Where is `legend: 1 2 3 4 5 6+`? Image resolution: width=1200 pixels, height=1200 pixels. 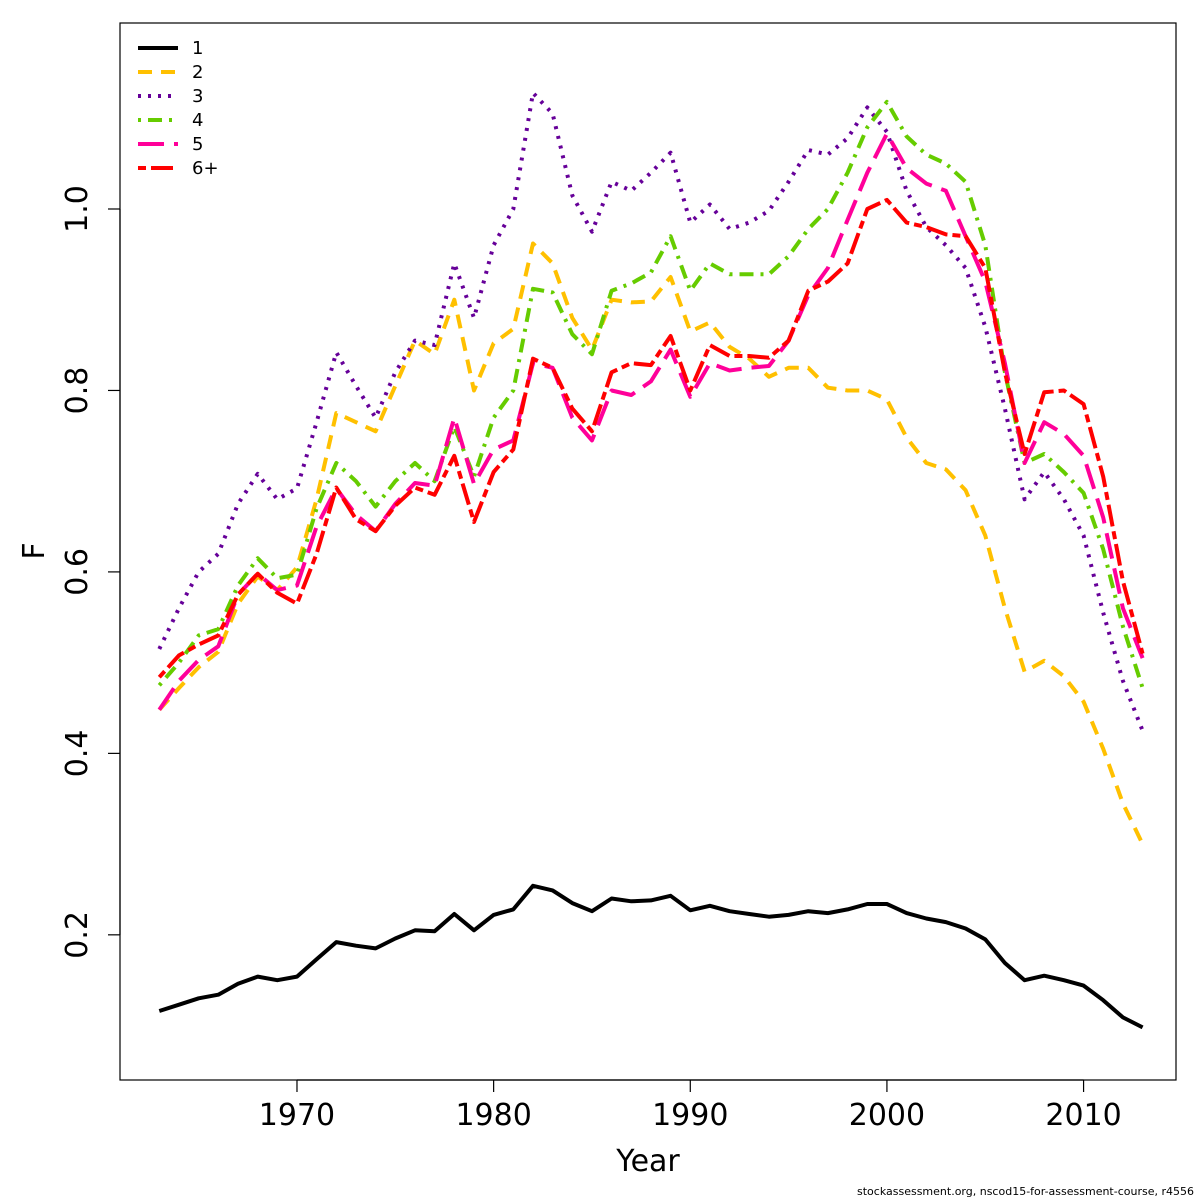
legend: 1 2 3 4 5 6+ is located at coordinates (178, 108).